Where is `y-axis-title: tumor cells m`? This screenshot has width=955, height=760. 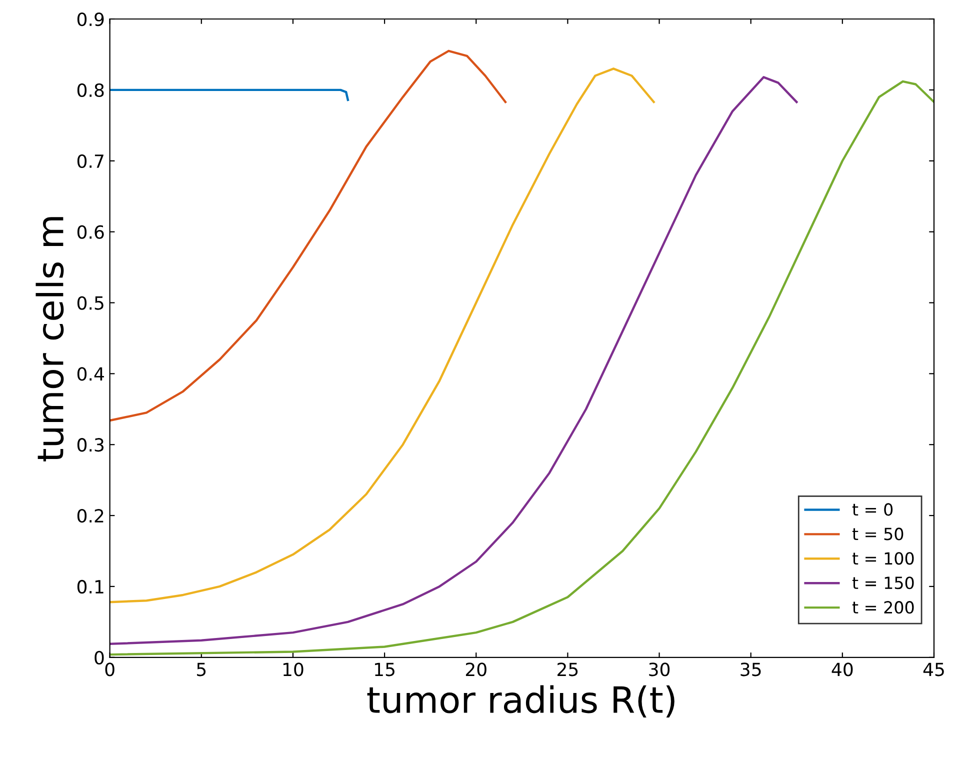 y-axis-title: tumor cells m is located at coordinates (50, 339).